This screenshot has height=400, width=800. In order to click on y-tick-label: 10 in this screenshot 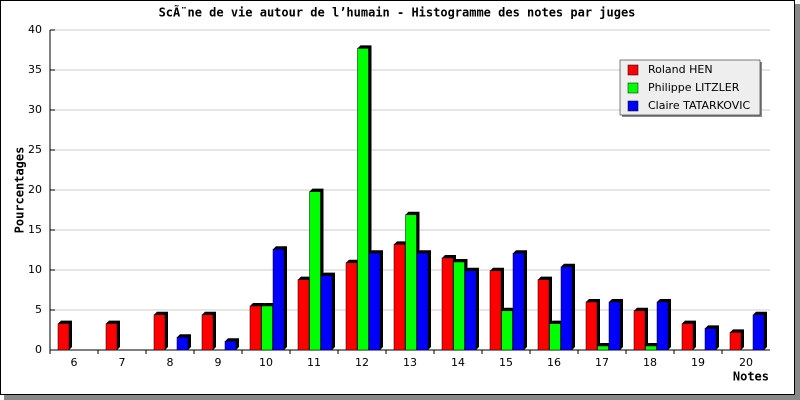, I will do `click(35, 269)`.